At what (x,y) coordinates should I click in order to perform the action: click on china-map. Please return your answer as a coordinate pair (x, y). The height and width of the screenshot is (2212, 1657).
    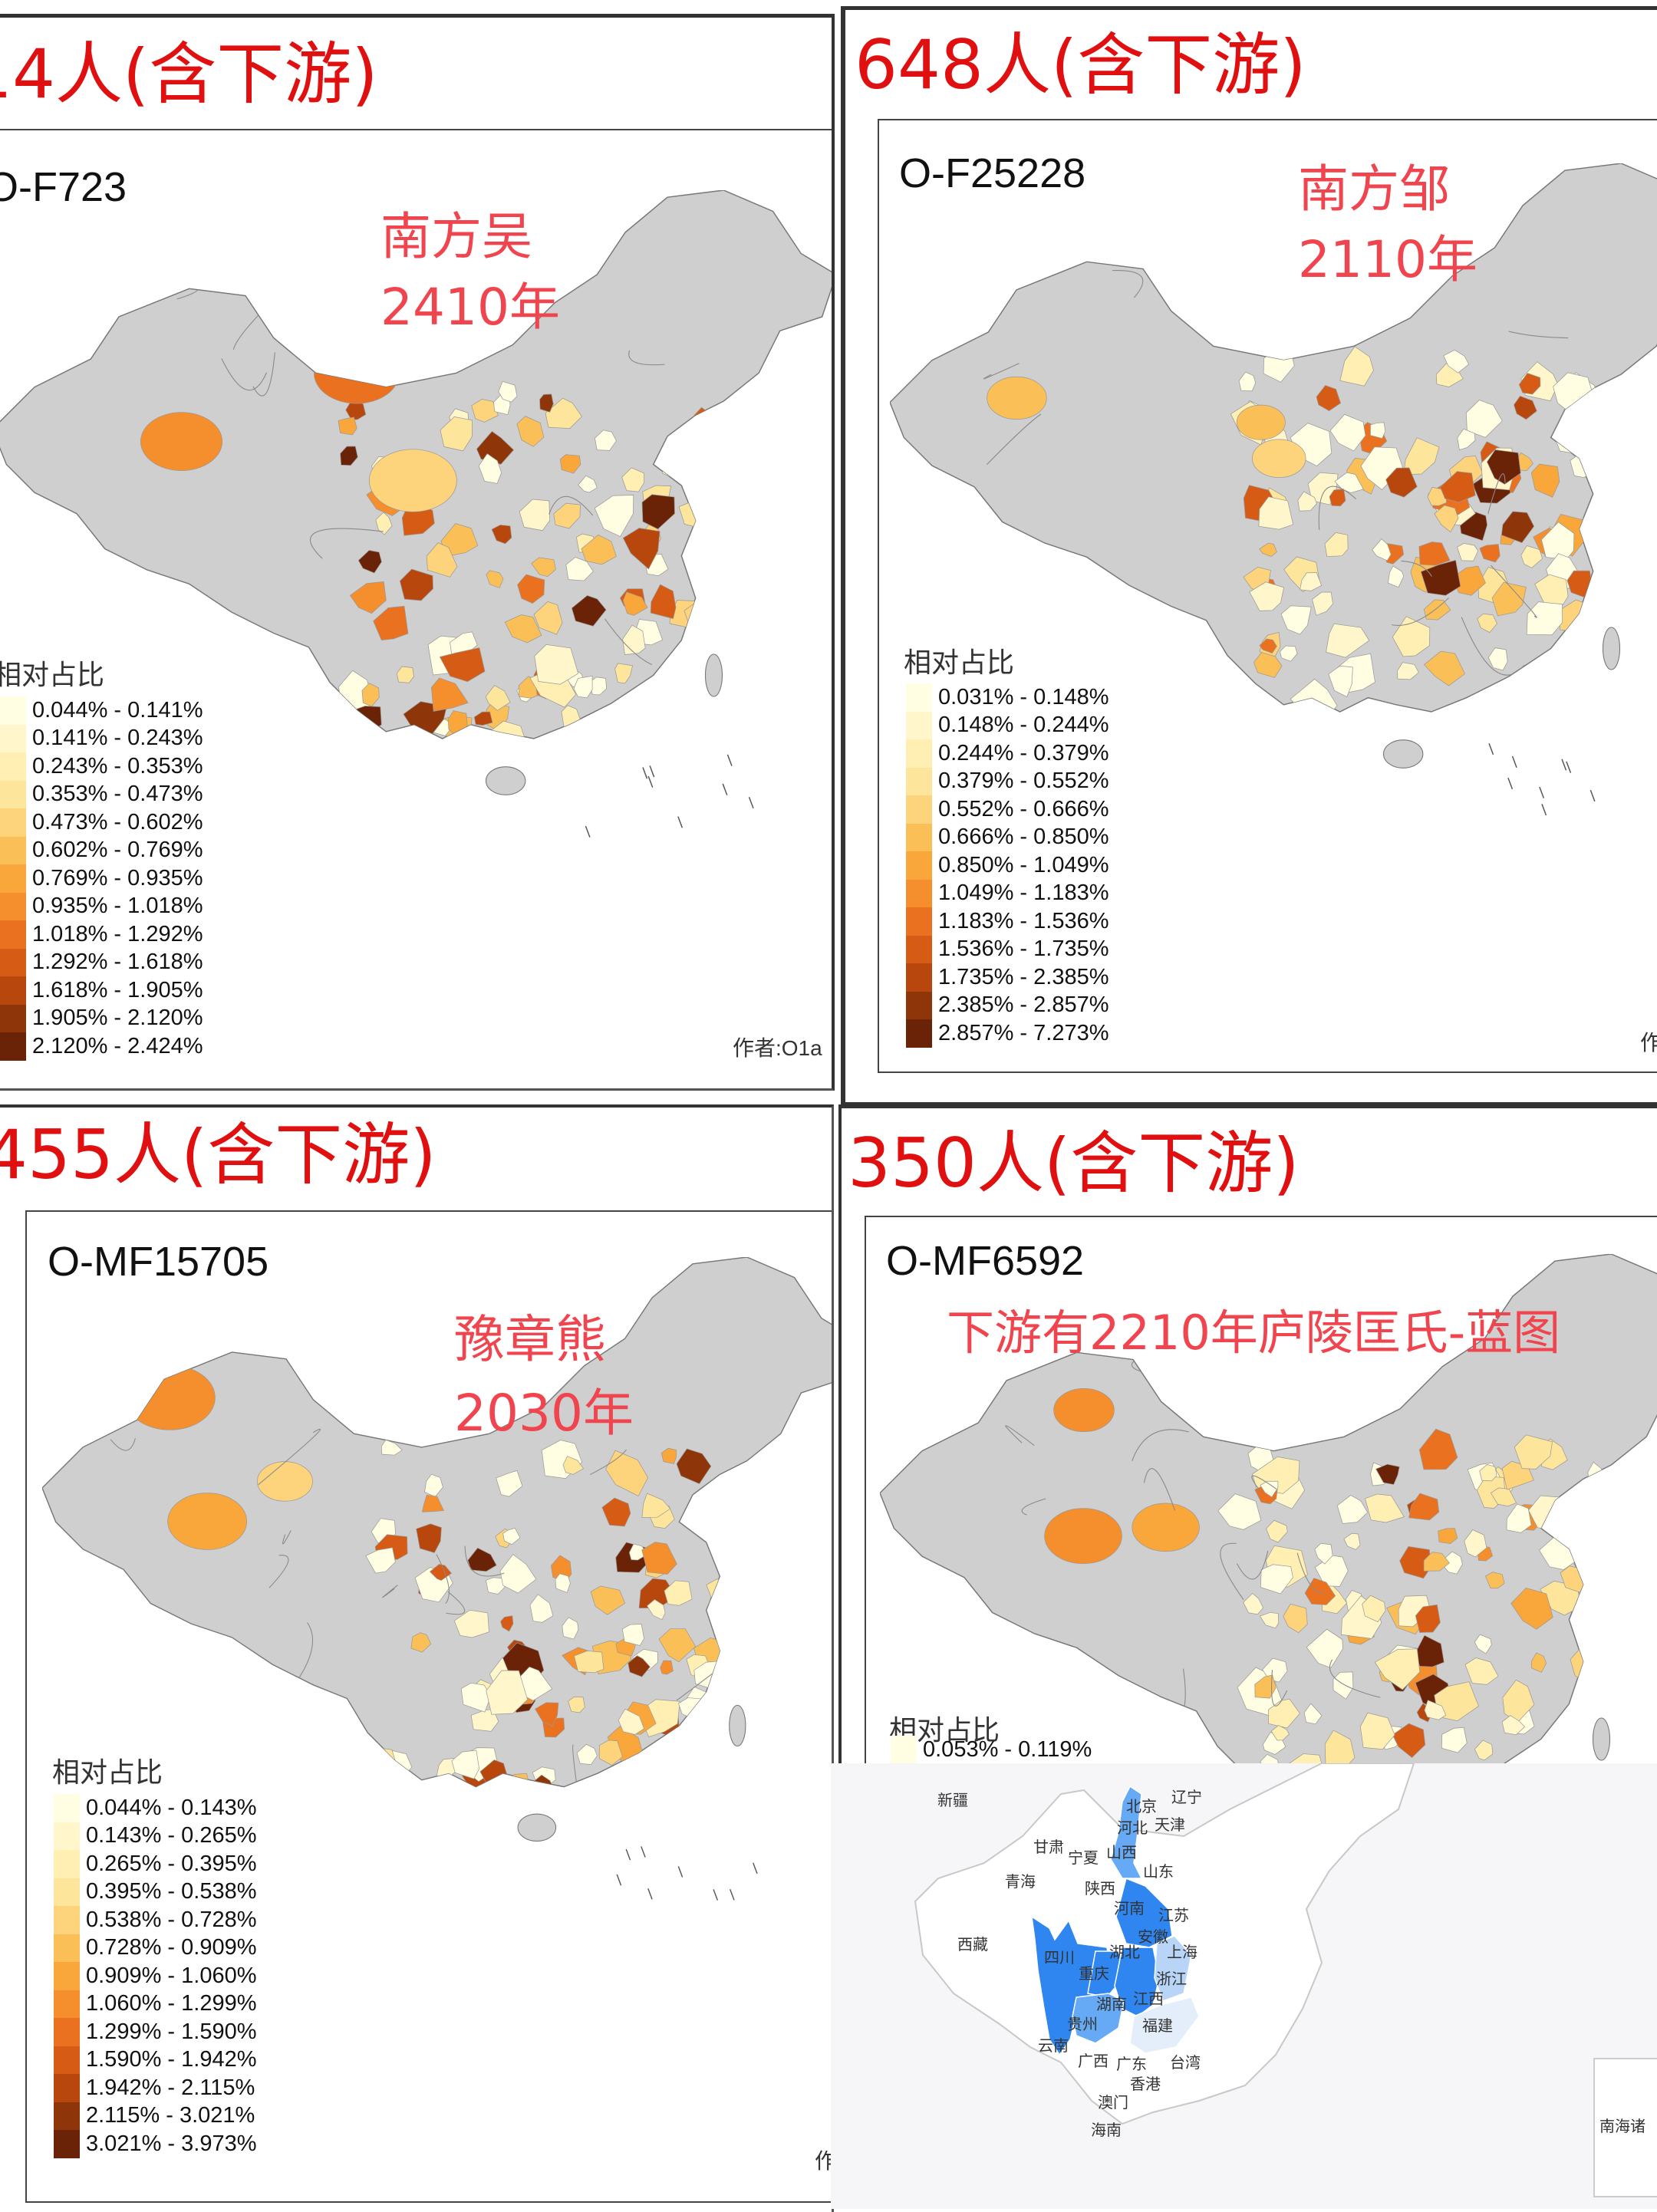
    Looking at the image, I should click on (437, 1579).